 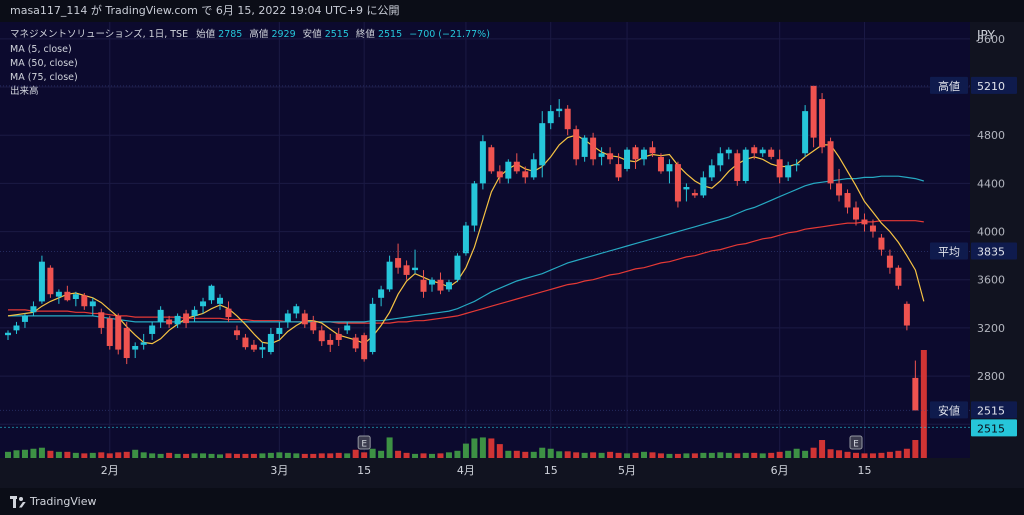 I want to click on x-tick-label: 5月, so click(x=627, y=470).